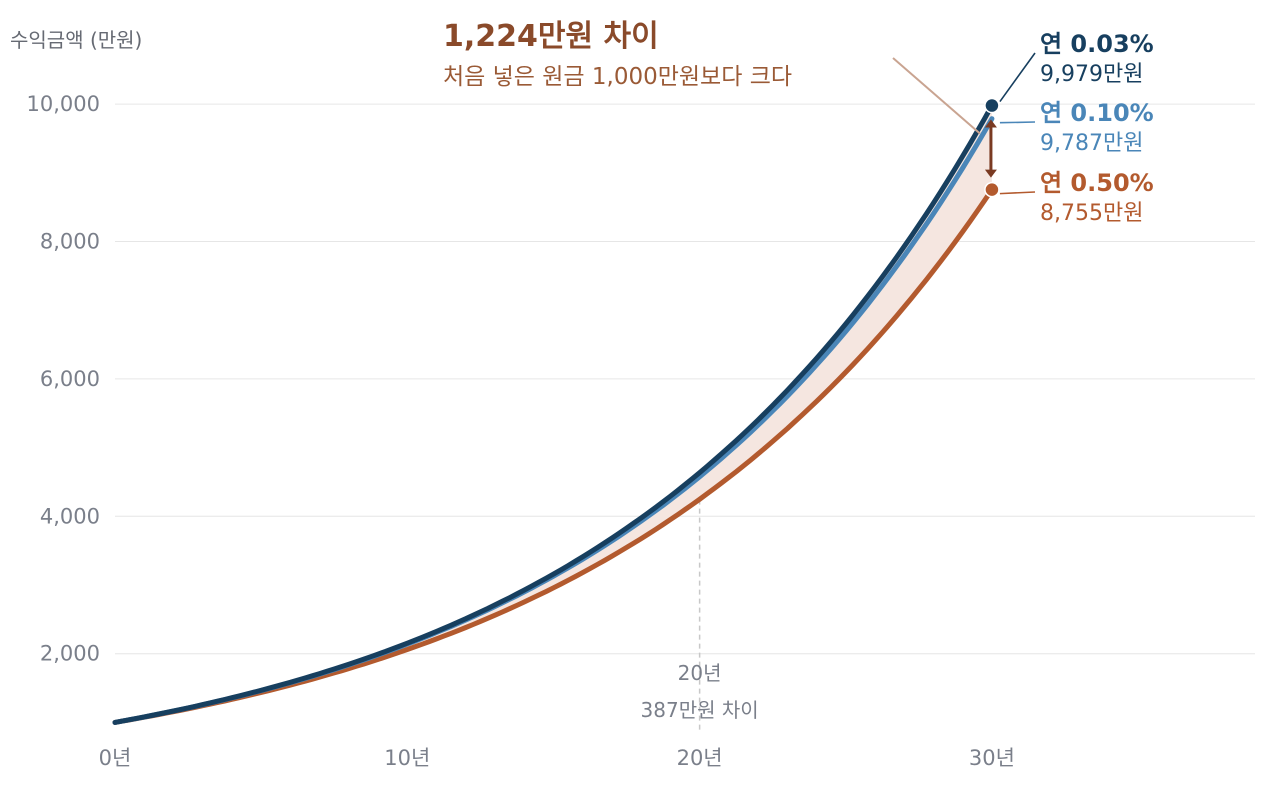  Describe the element at coordinates (992, 758) in the screenshot. I see `x-tick-label: 30년` at that location.